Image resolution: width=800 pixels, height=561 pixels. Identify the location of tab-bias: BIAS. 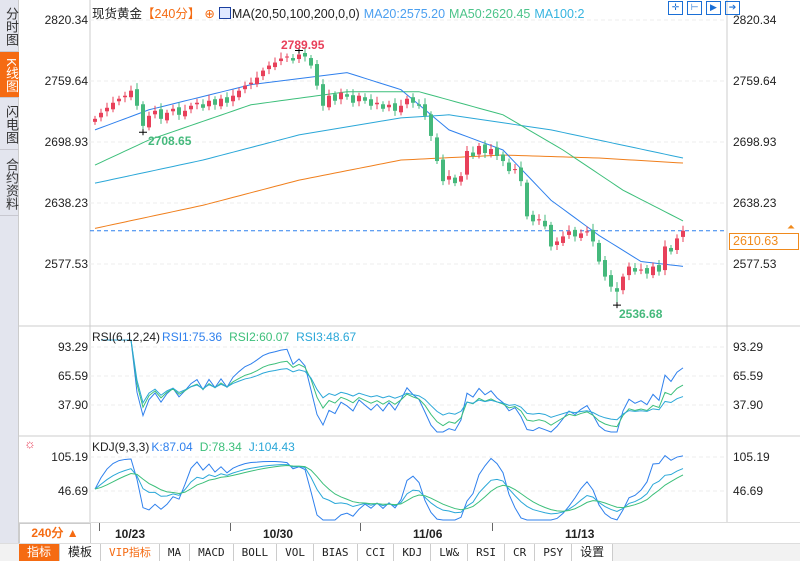
(336, 552).